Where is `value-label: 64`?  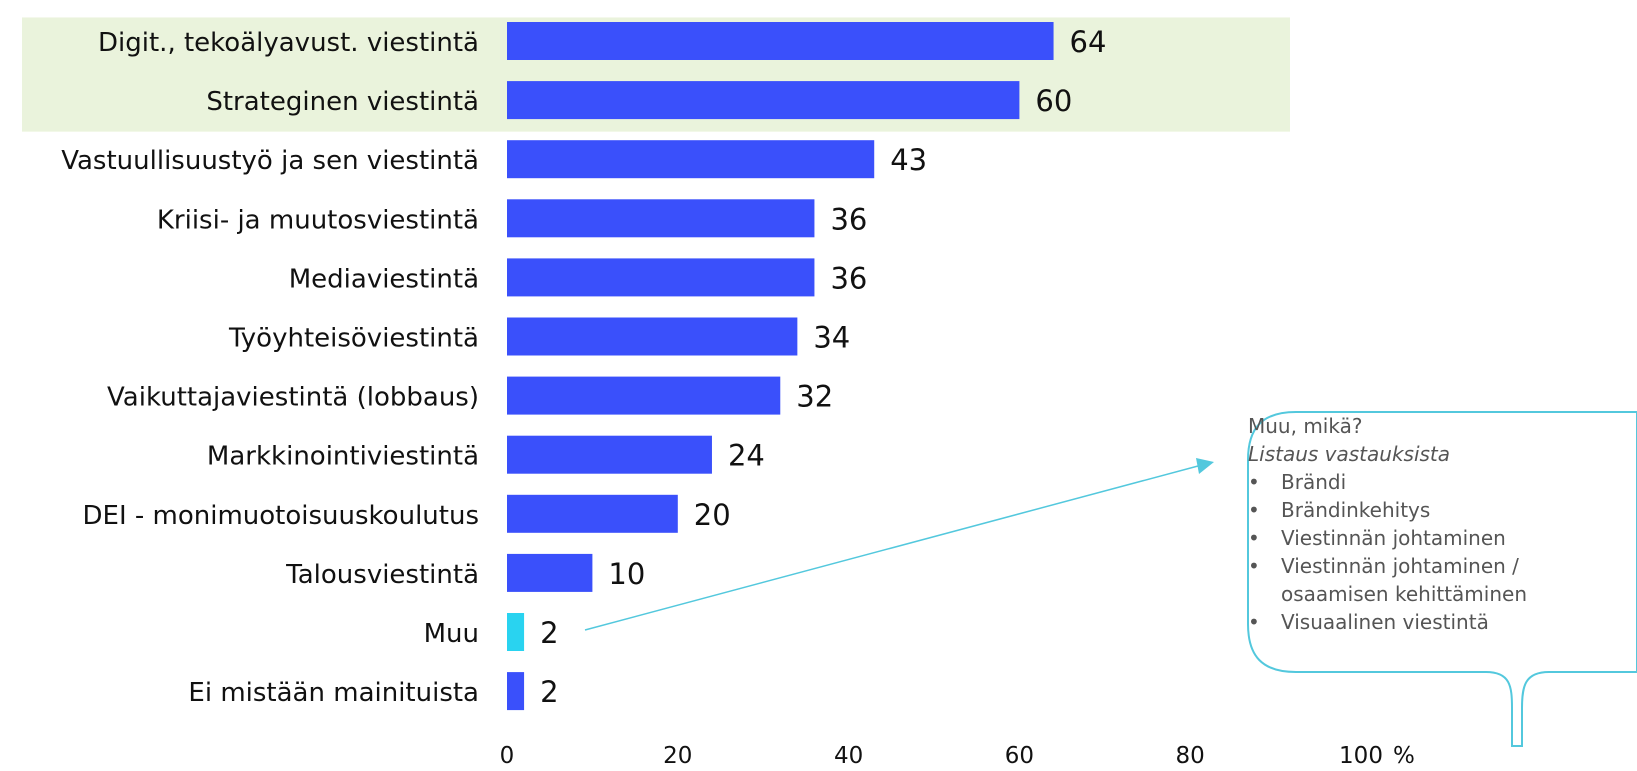 value-label: 64 is located at coordinates (1088, 42).